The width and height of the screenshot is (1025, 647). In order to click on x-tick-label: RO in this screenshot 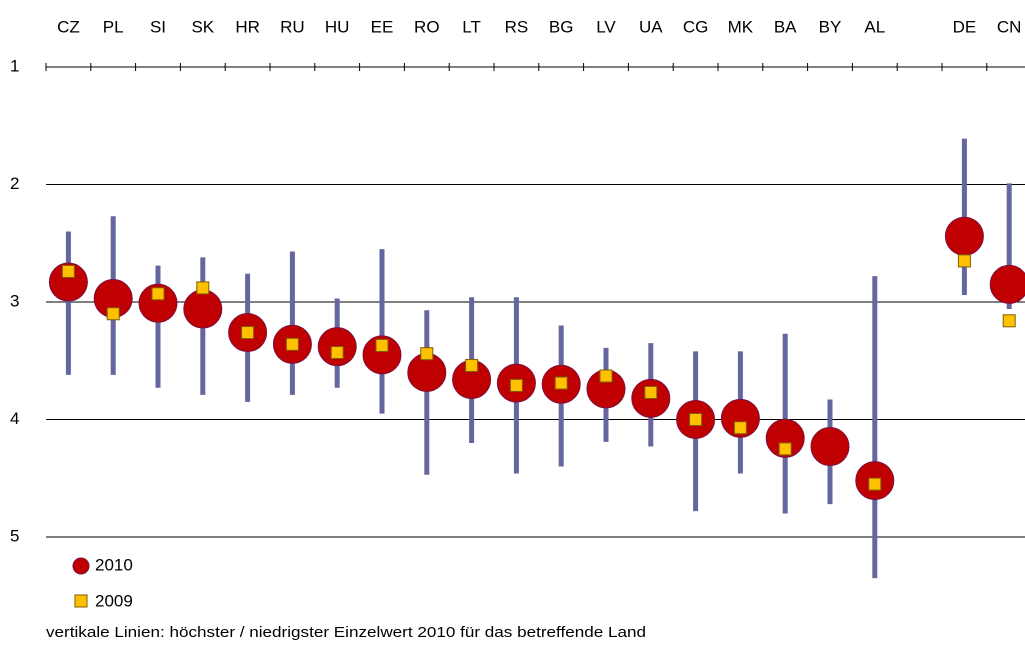, I will do `click(427, 26)`.